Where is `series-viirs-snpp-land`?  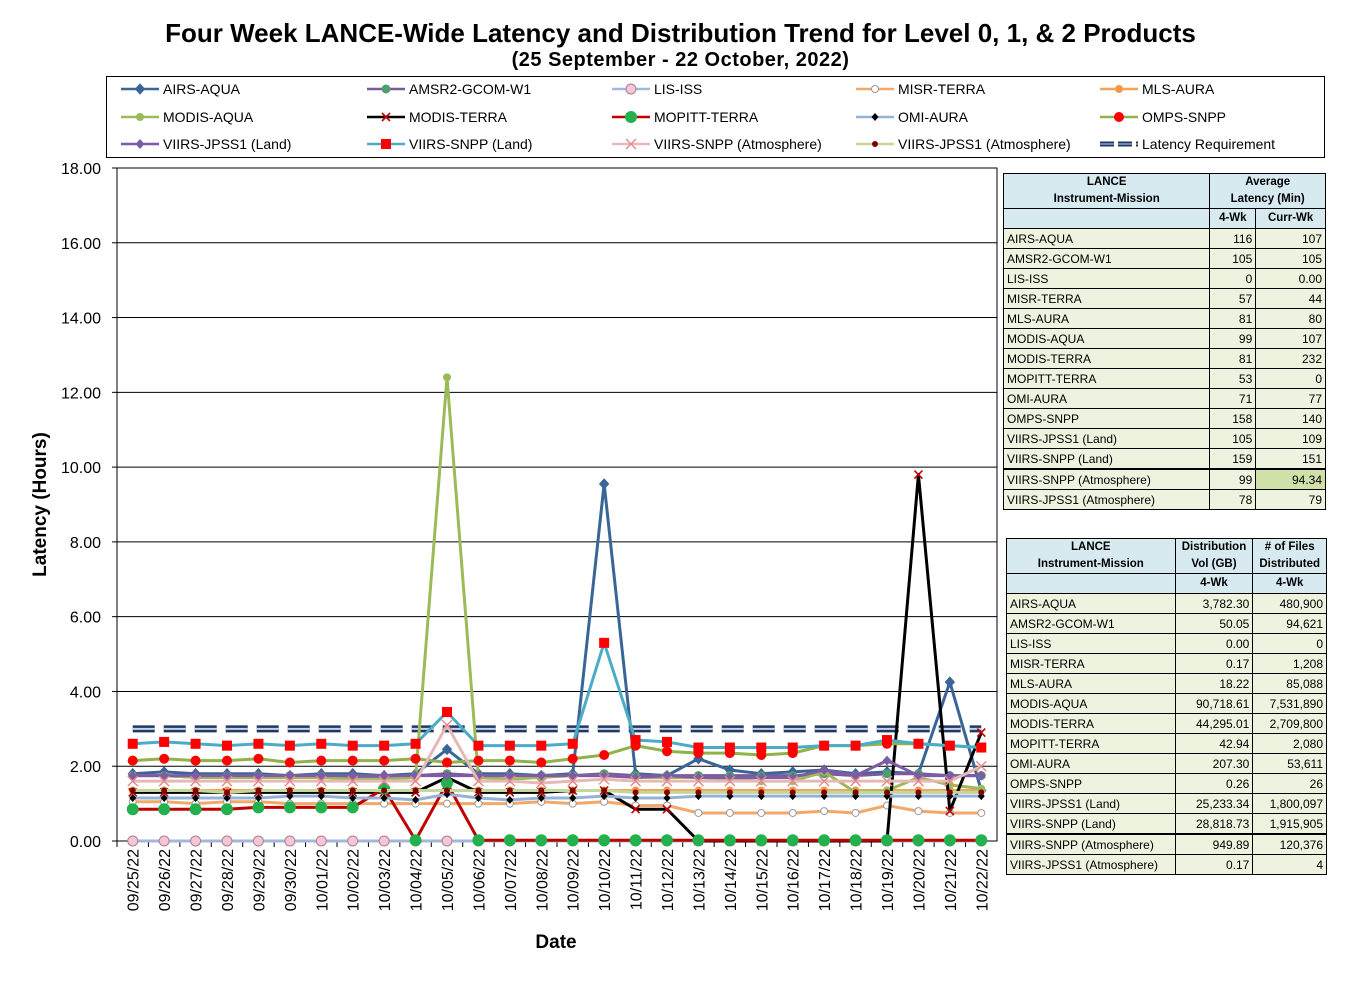 series-viirs-snpp-land is located at coordinates (557, 695).